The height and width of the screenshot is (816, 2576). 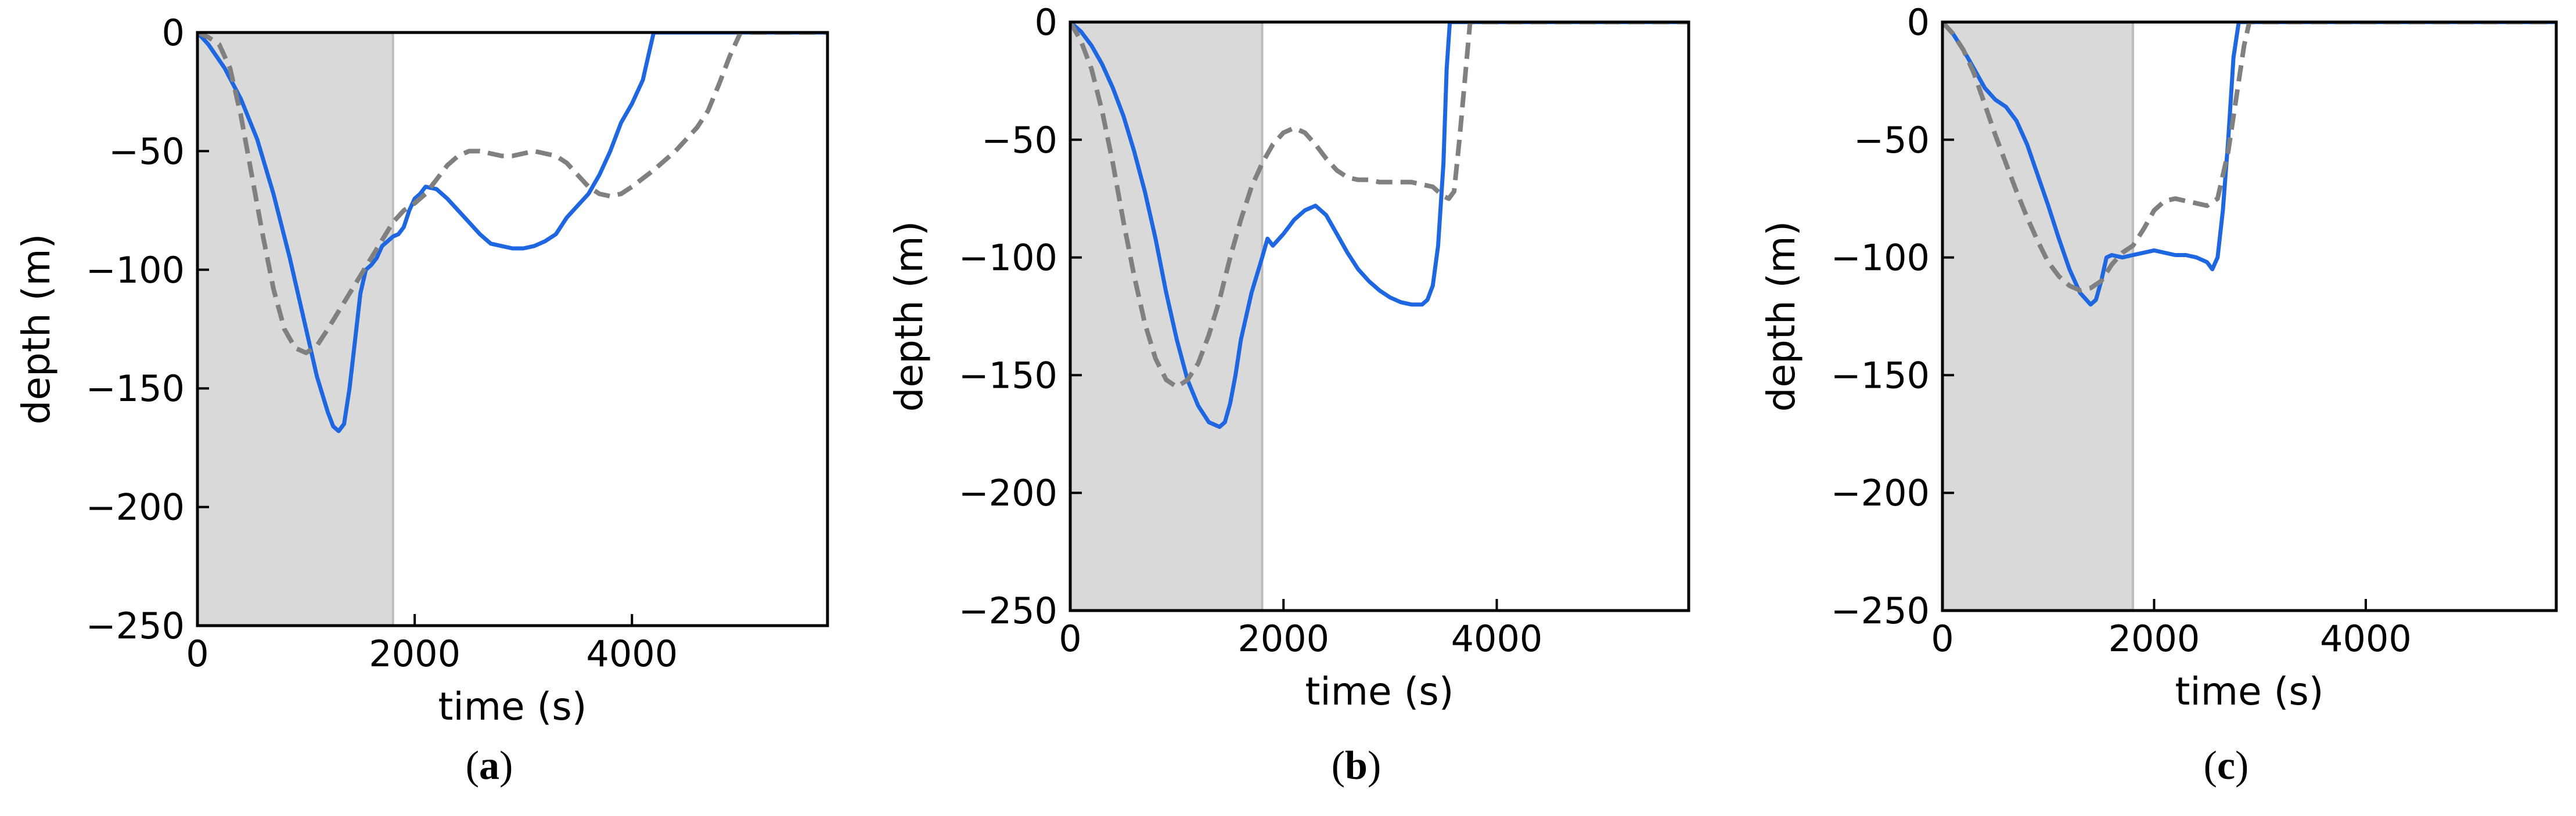 I want to click on panel-label-letter: c, so click(x=2226, y=766).